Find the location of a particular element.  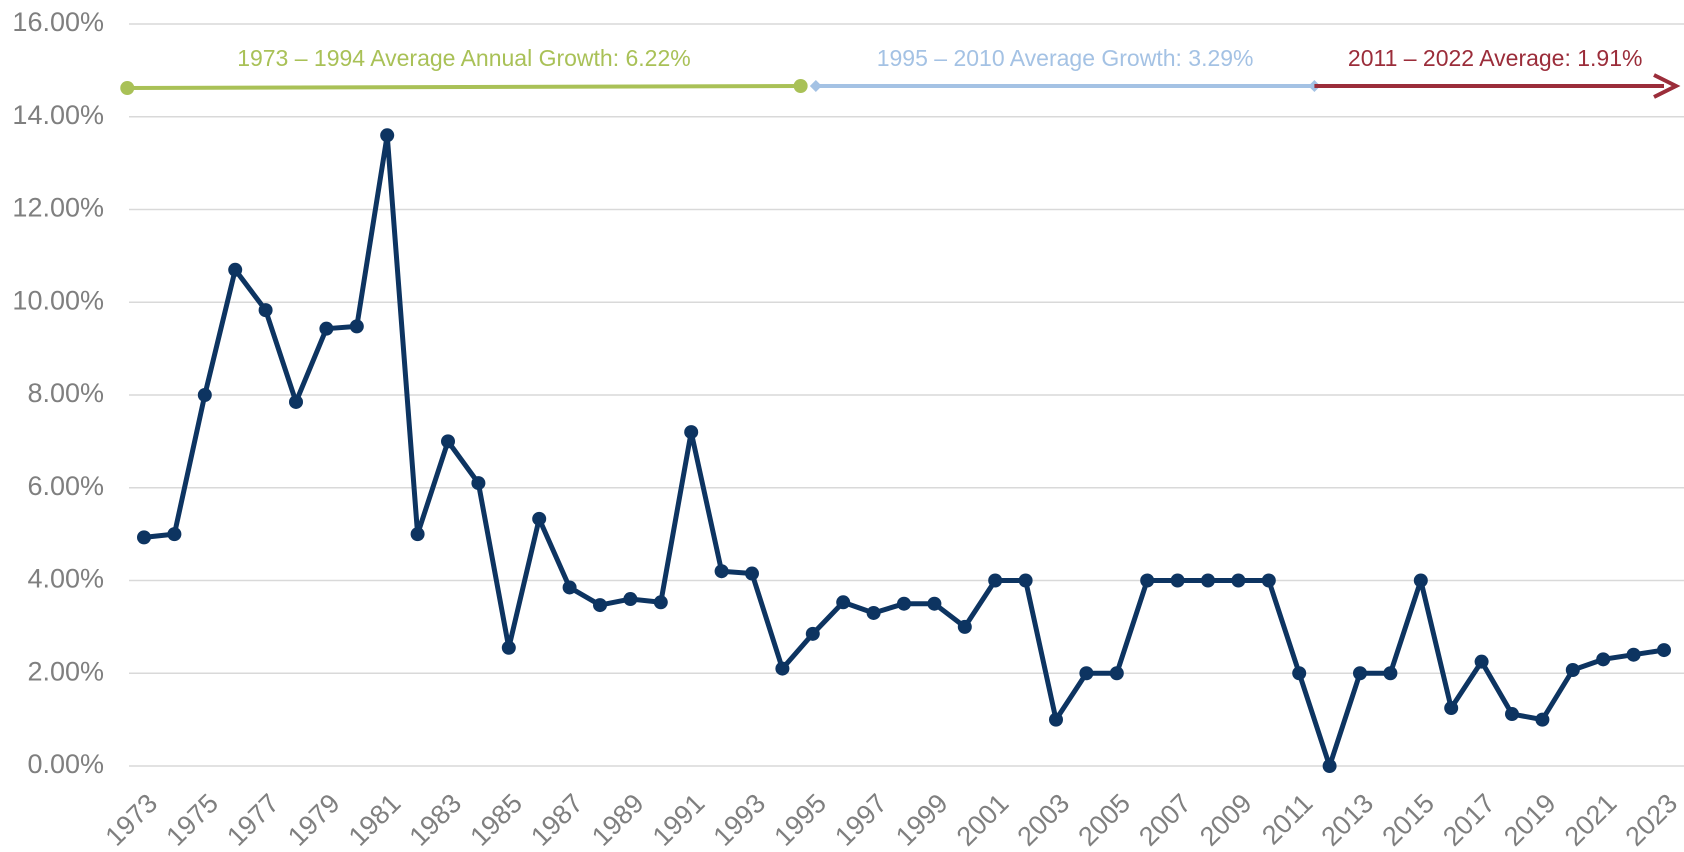

x-tick-label: 1985 is located at coordinates (496, 820).